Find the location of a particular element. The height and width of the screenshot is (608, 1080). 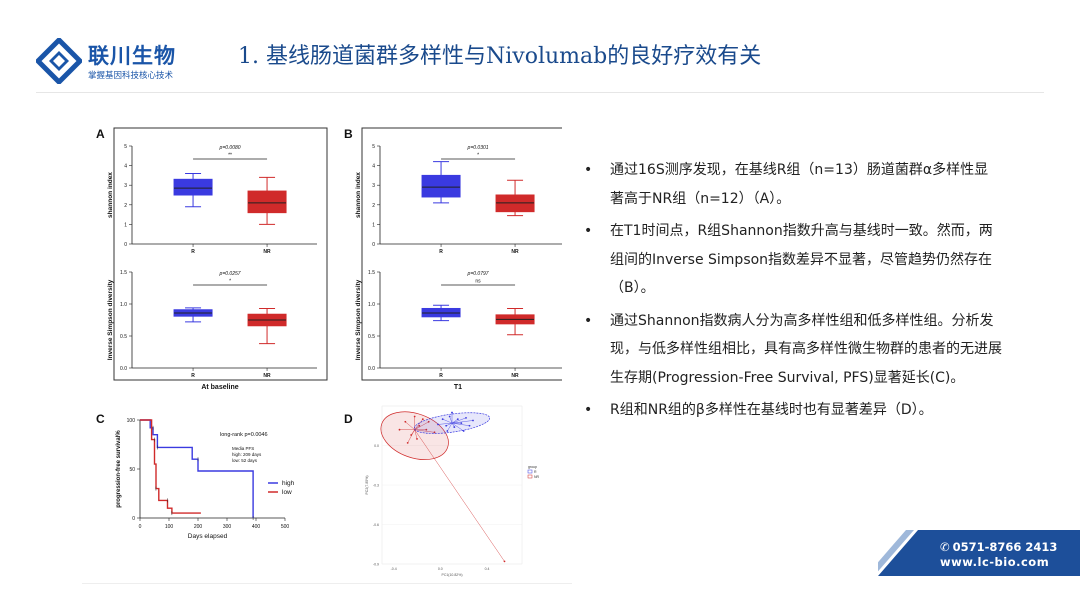

panel-b-xlabel: T1 is located at coordinates (458, 387).